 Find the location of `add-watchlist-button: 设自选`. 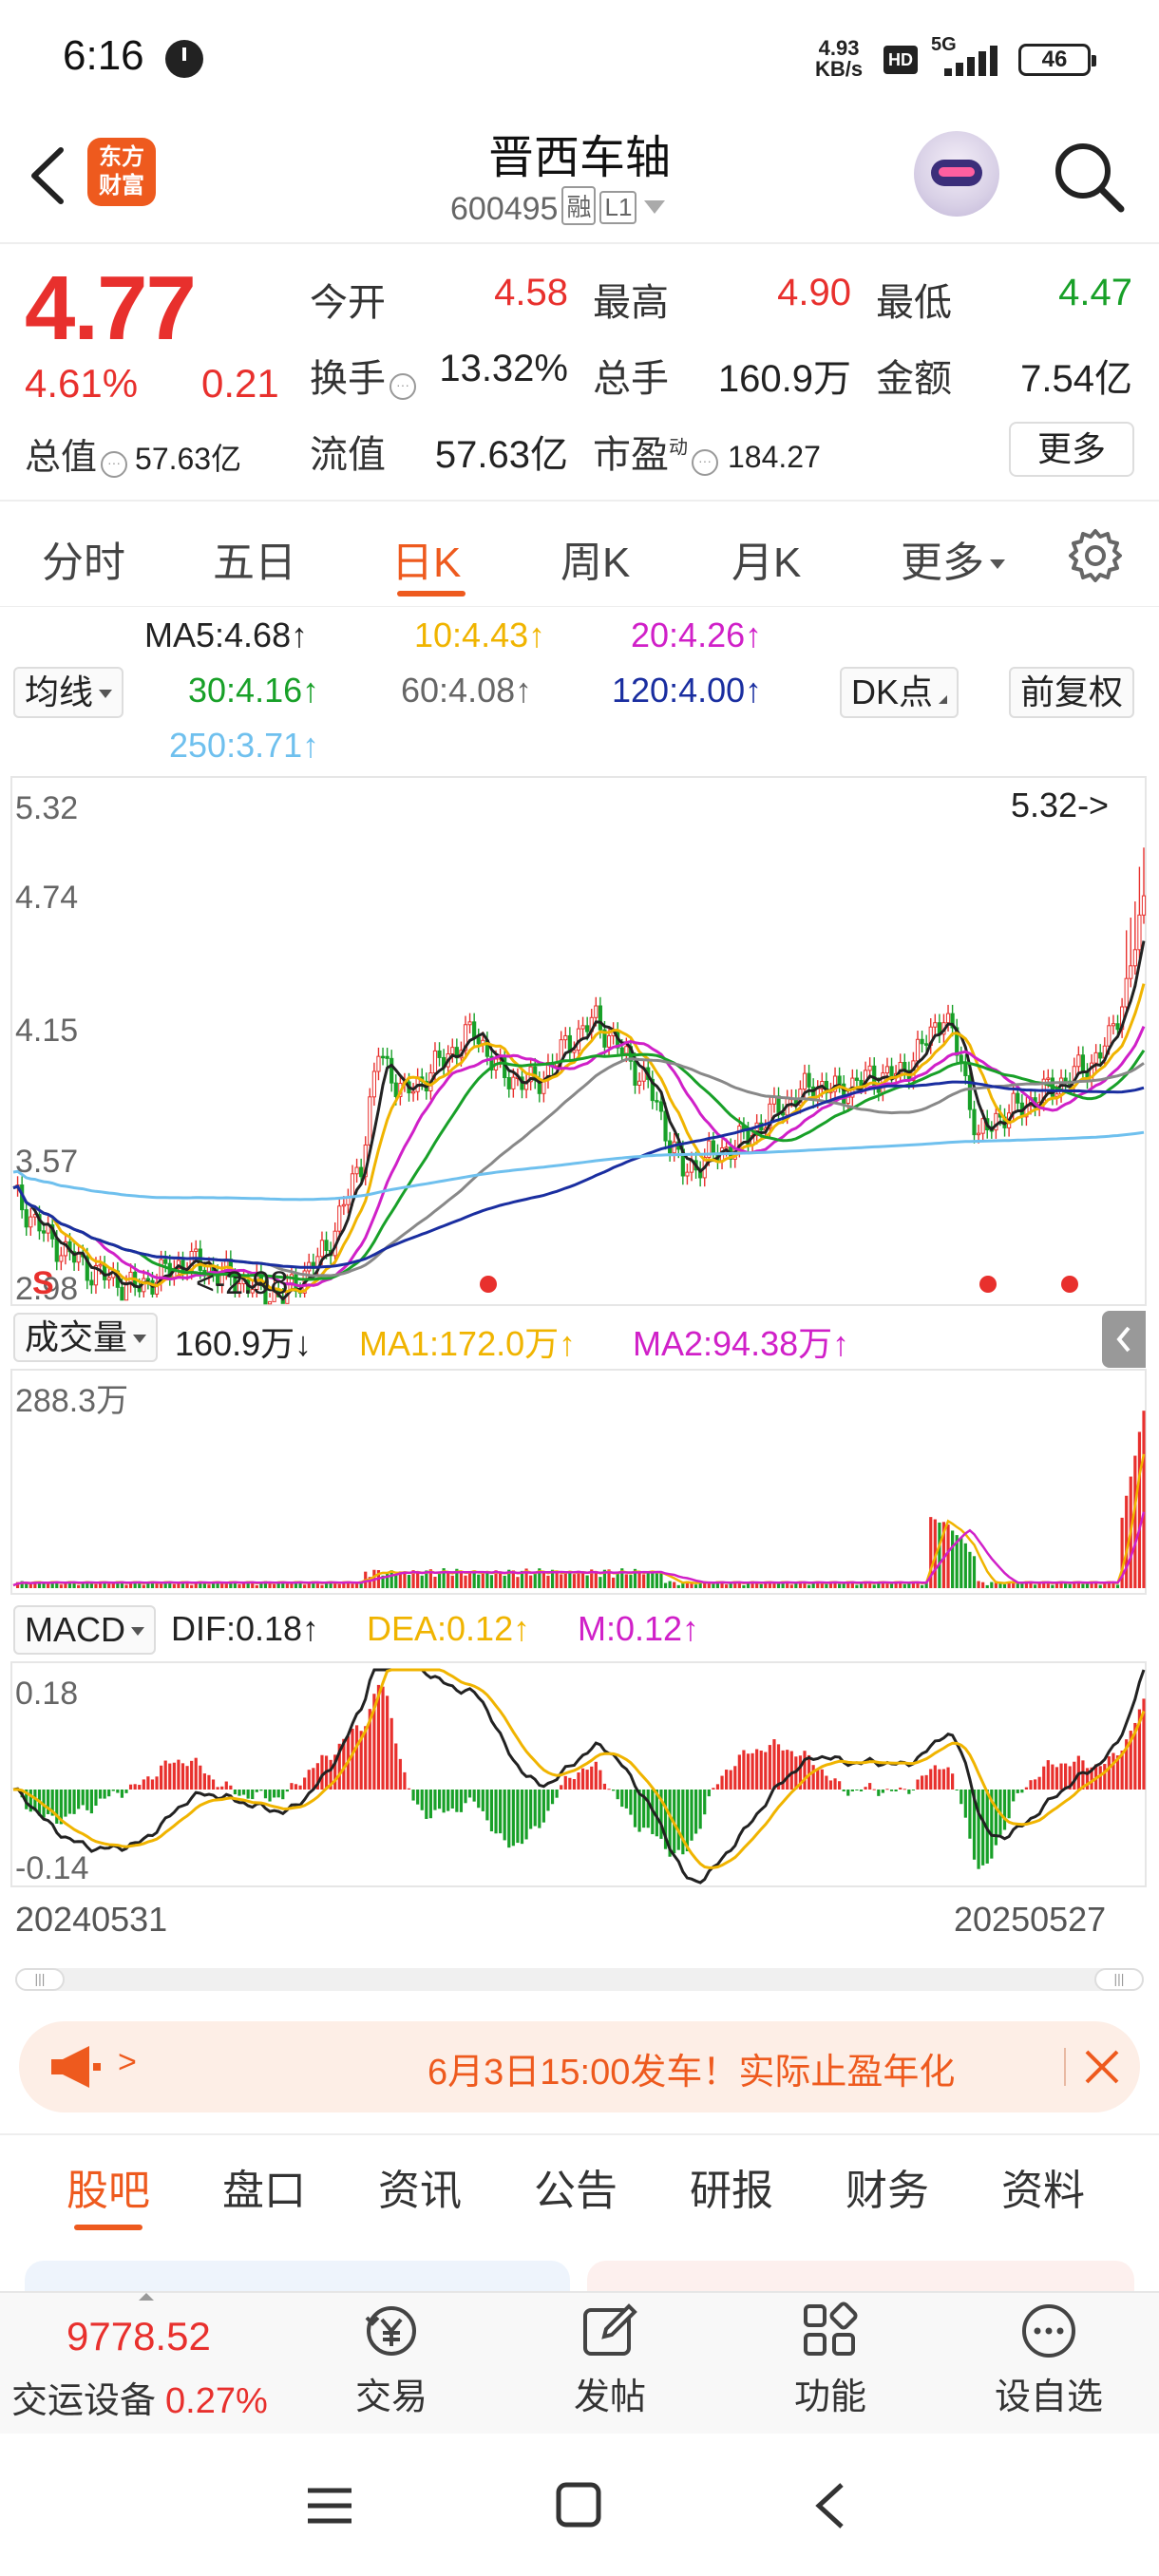

add-watchlist-button: 设自选 is located at coordinates (1048, 2359).